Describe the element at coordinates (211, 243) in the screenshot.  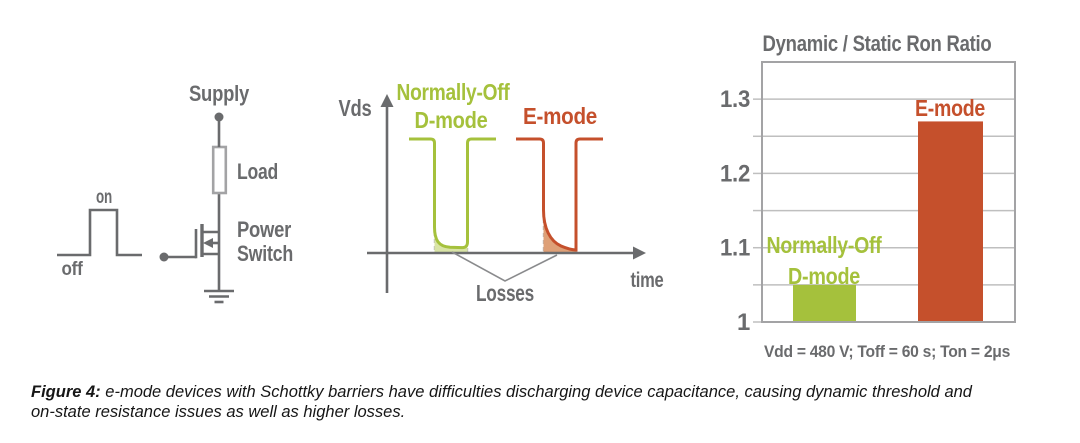
I see `mosfet-body-arrow-icon` at that location.